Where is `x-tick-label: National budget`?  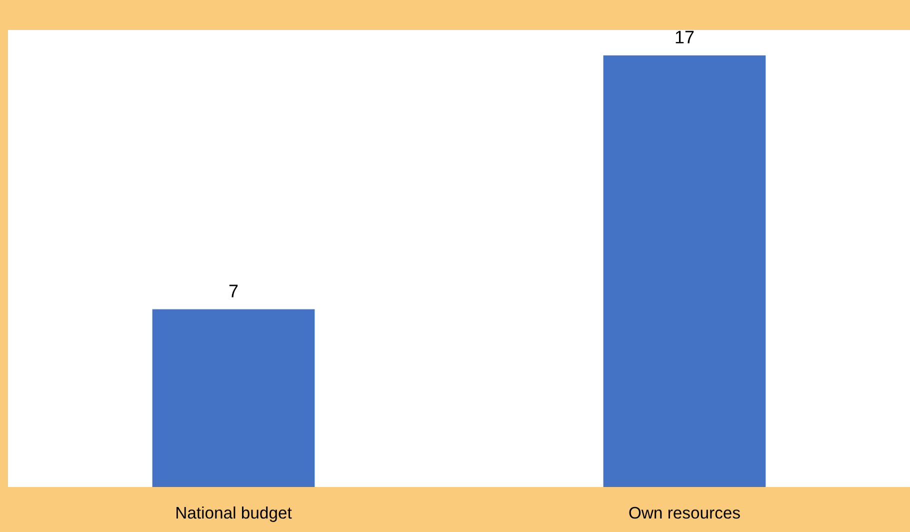 x-tick-label: National budget is located at coordinates (234, 514).